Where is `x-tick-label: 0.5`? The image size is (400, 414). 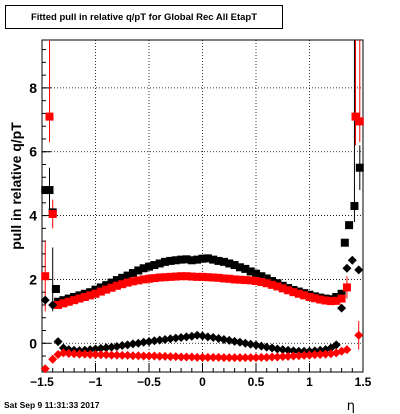 x-tick-label: 0.5 is located at coordinates (256, 382).